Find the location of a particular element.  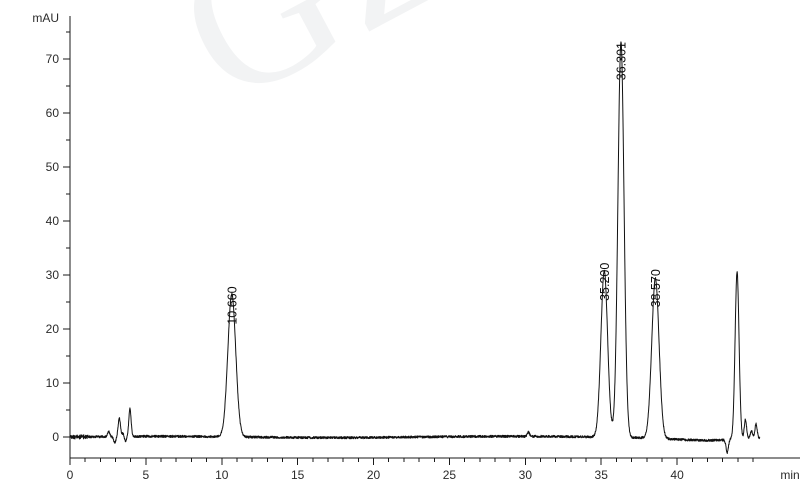

y-tick-label: 20 is located at coordinates (53, 329).